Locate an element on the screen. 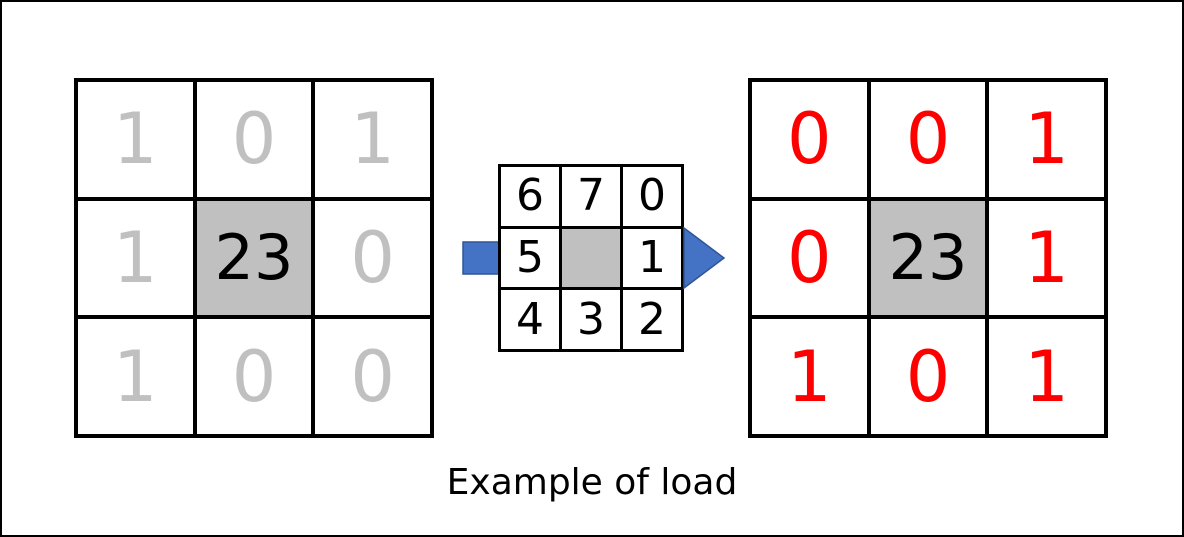 This screenshot has height=537, width=1184. order-cell-value: 4 is located at coordinates (530, 319).